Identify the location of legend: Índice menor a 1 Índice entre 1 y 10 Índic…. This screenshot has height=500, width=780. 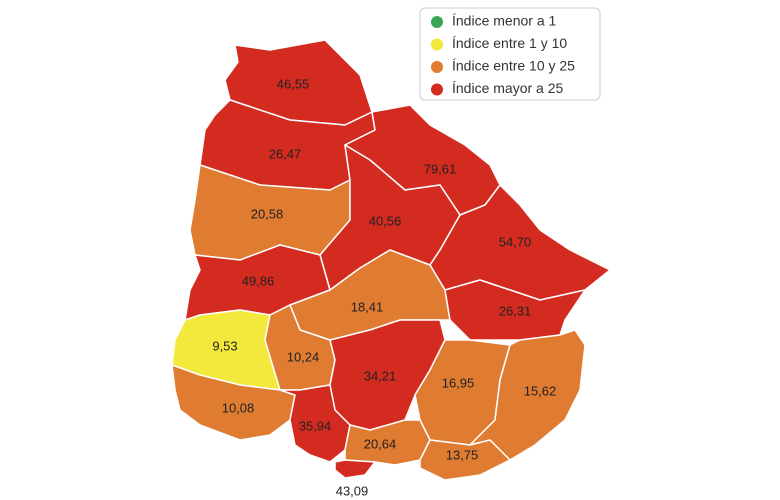
(503, 54).